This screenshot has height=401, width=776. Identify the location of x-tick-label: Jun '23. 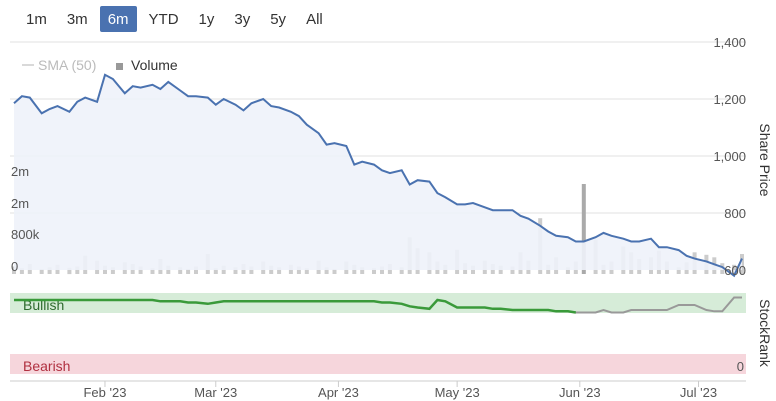
(580, 392).